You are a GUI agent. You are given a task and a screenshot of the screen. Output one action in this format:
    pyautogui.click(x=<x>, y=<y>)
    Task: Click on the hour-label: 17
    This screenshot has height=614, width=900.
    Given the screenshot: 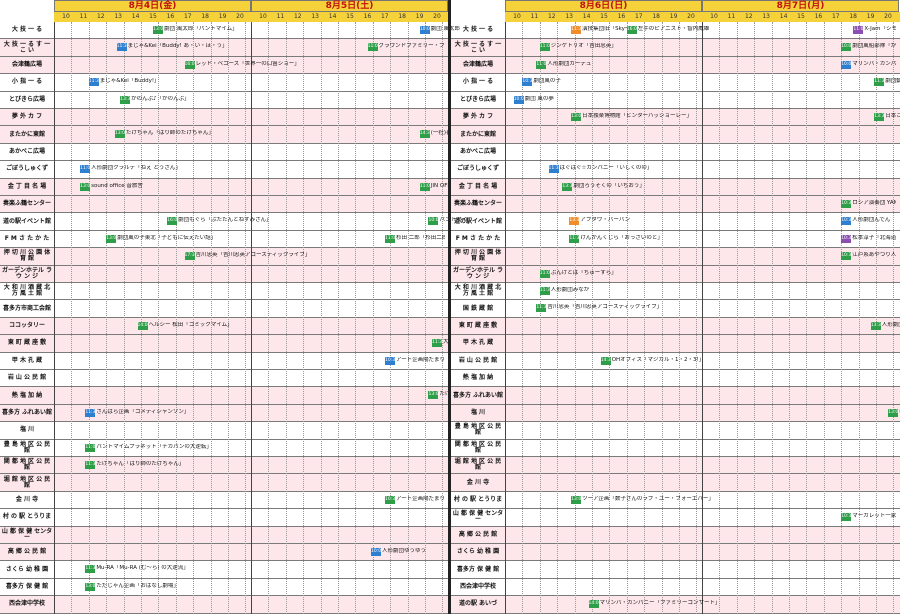 What is the action you would take?
    pyautogui.click(x=638, y=16)
    